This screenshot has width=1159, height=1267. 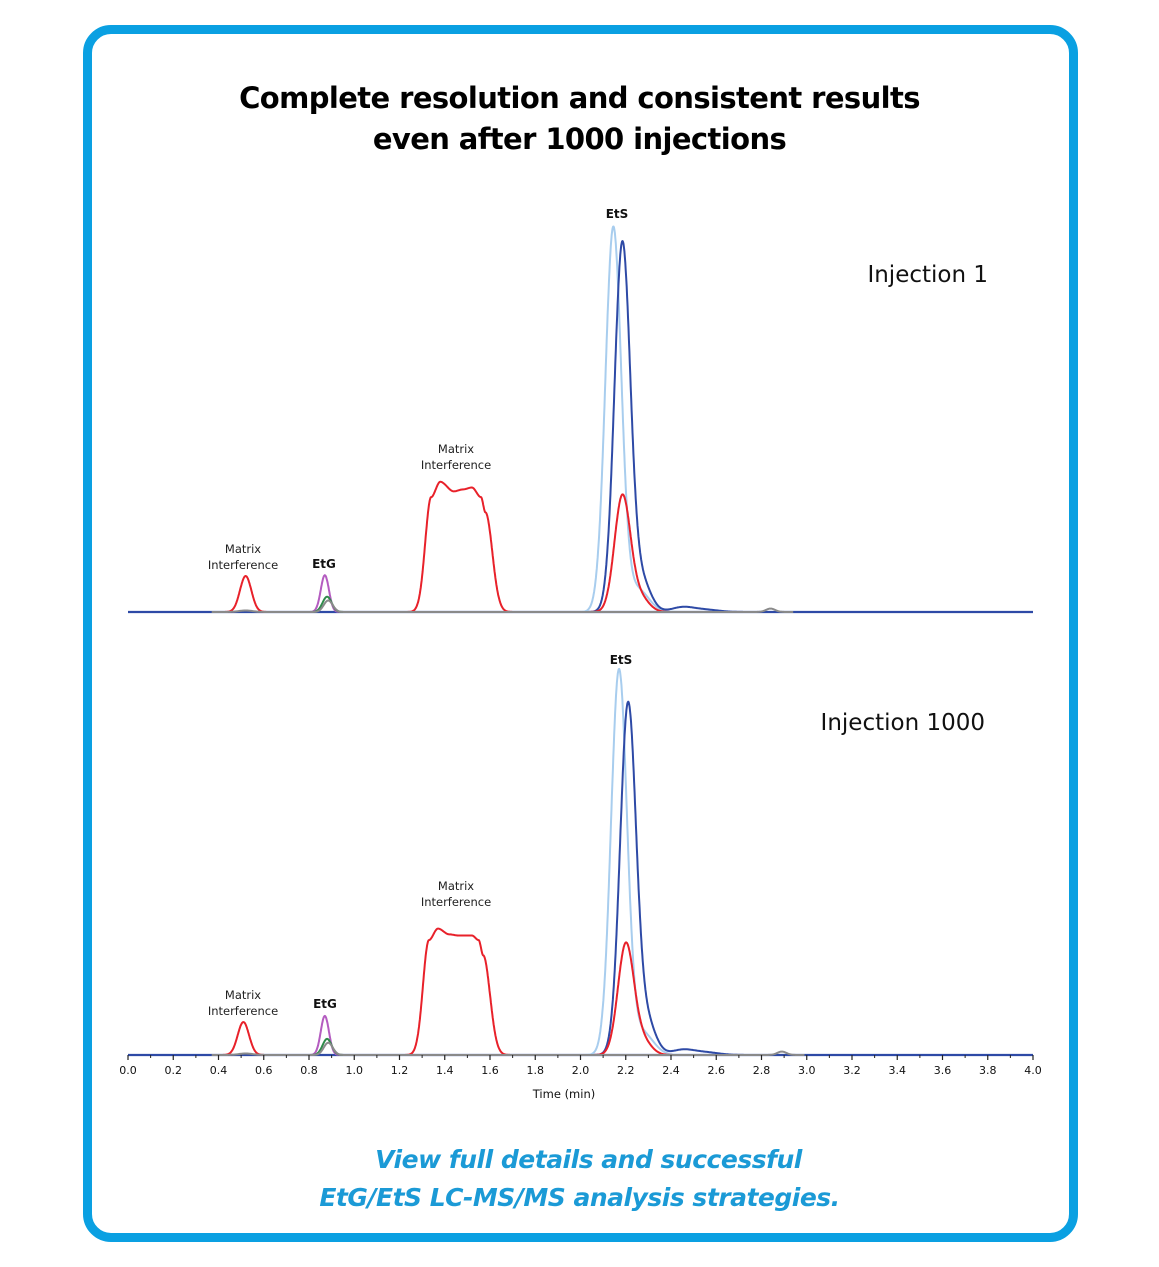 What do you see at coordinates (219, 1070) in the screenshot?
I see `x-tick-label: 0.4` at bounding box center [219, 1070].